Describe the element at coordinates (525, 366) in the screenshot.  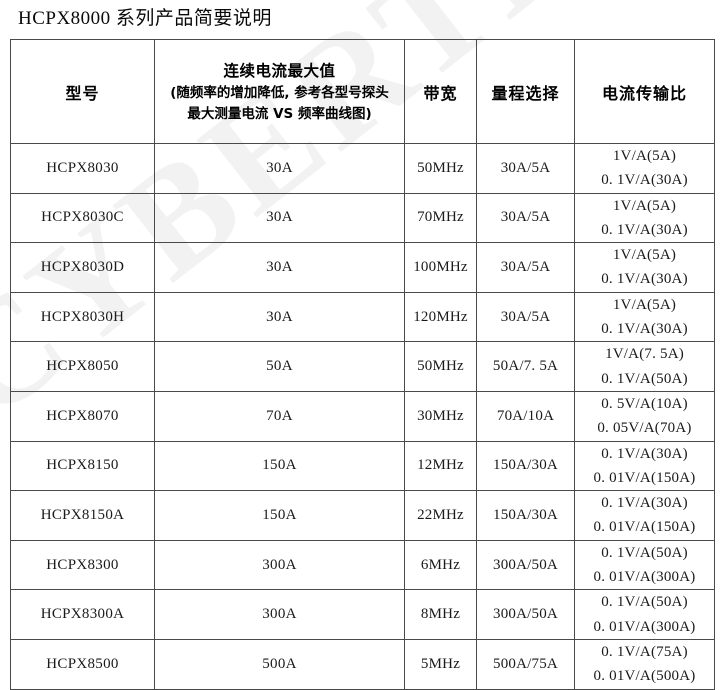
I see `cell-range: 50A/7. 5A` at that location.